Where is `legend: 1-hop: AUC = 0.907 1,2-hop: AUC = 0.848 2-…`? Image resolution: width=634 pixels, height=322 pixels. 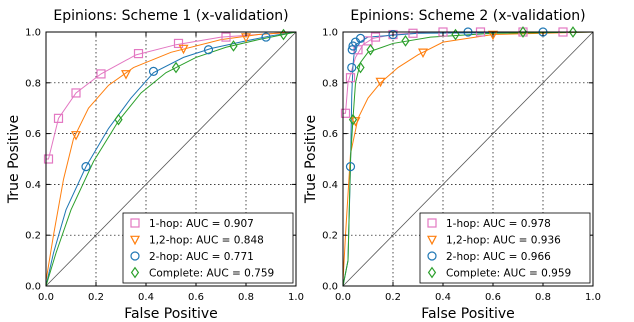
legend: 1-hop: AUC = 0.907 1,2-hop: AUC = 0.848 2-… is located at coordinates (208, 248).